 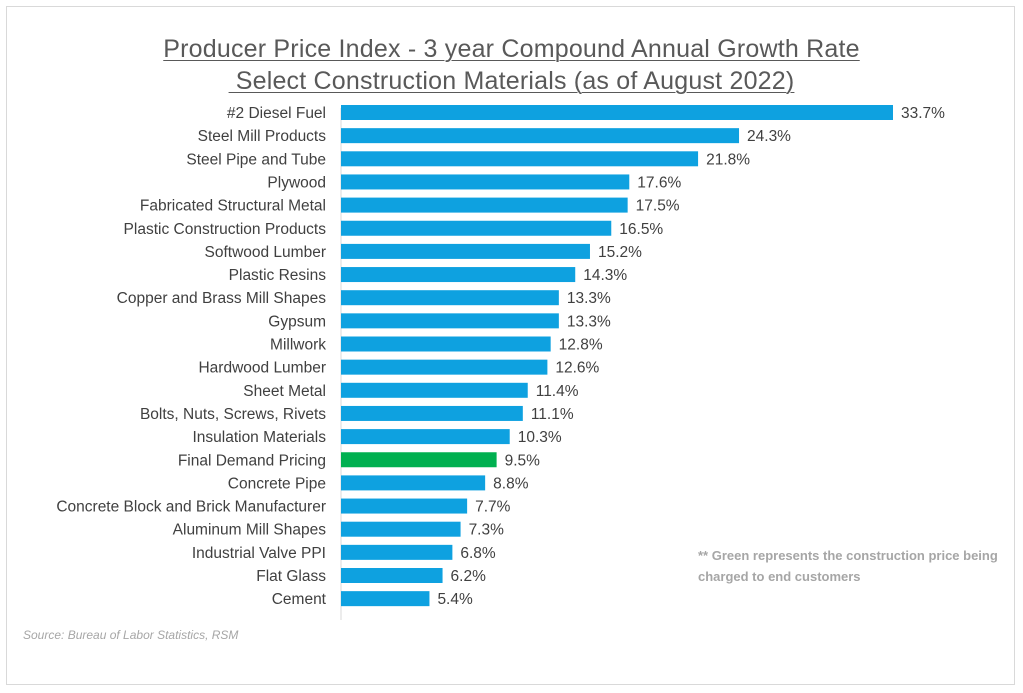 What do you see at coordinates (557, 391) in the screenshot?
I see `value-label: 11.4%` at bounding box center [557, 391].